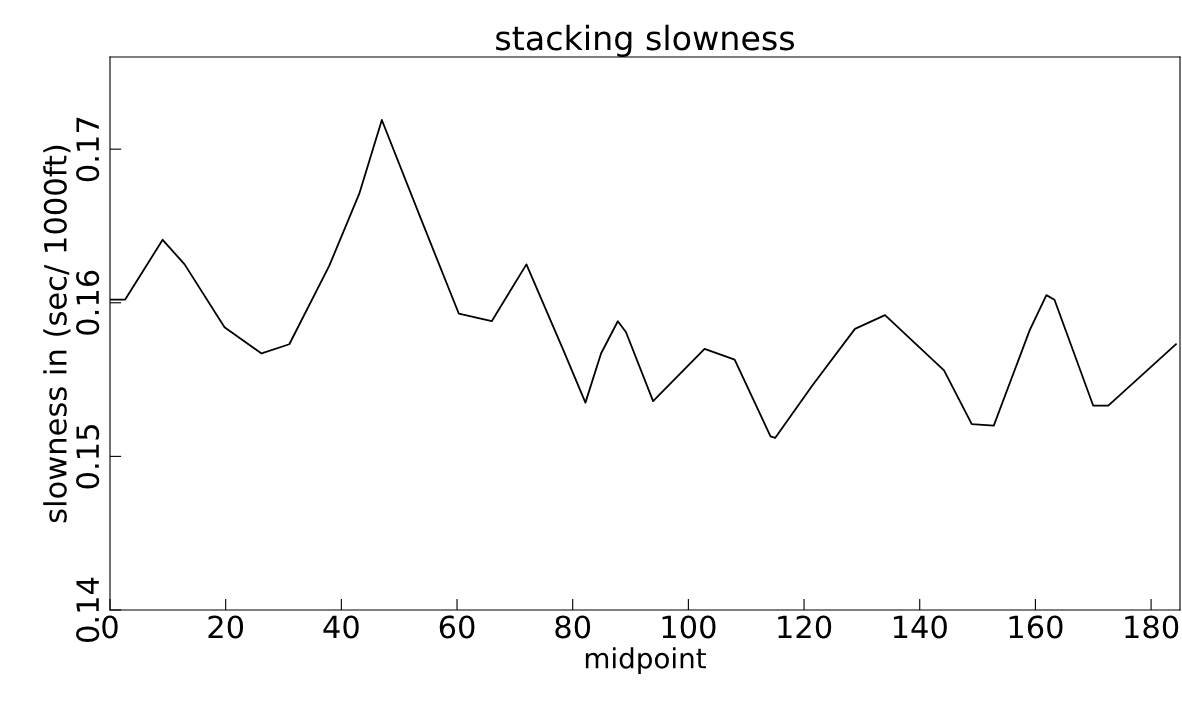 This screenshot has width=1182, height=707. I want to click on x-tick-label: 0, so click(110, 627).